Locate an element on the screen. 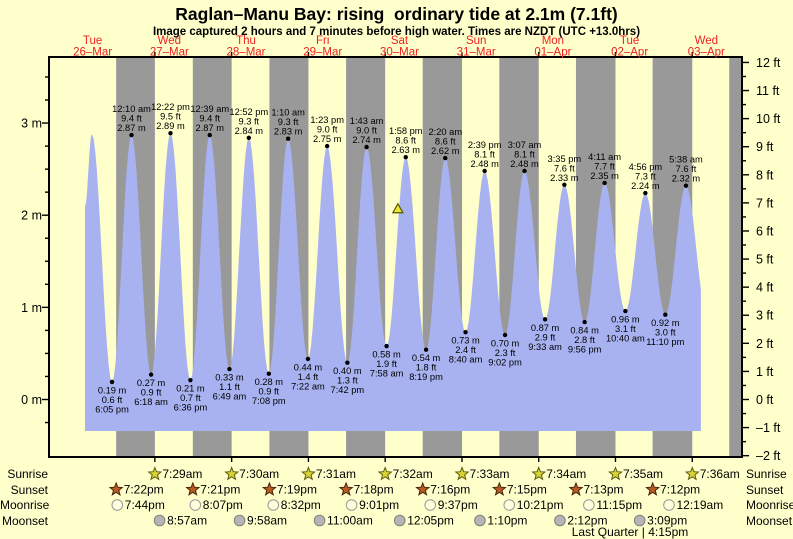 The image size is (793, 539). high-tide-m: 2.48 m is located at coordinates (484, 164).